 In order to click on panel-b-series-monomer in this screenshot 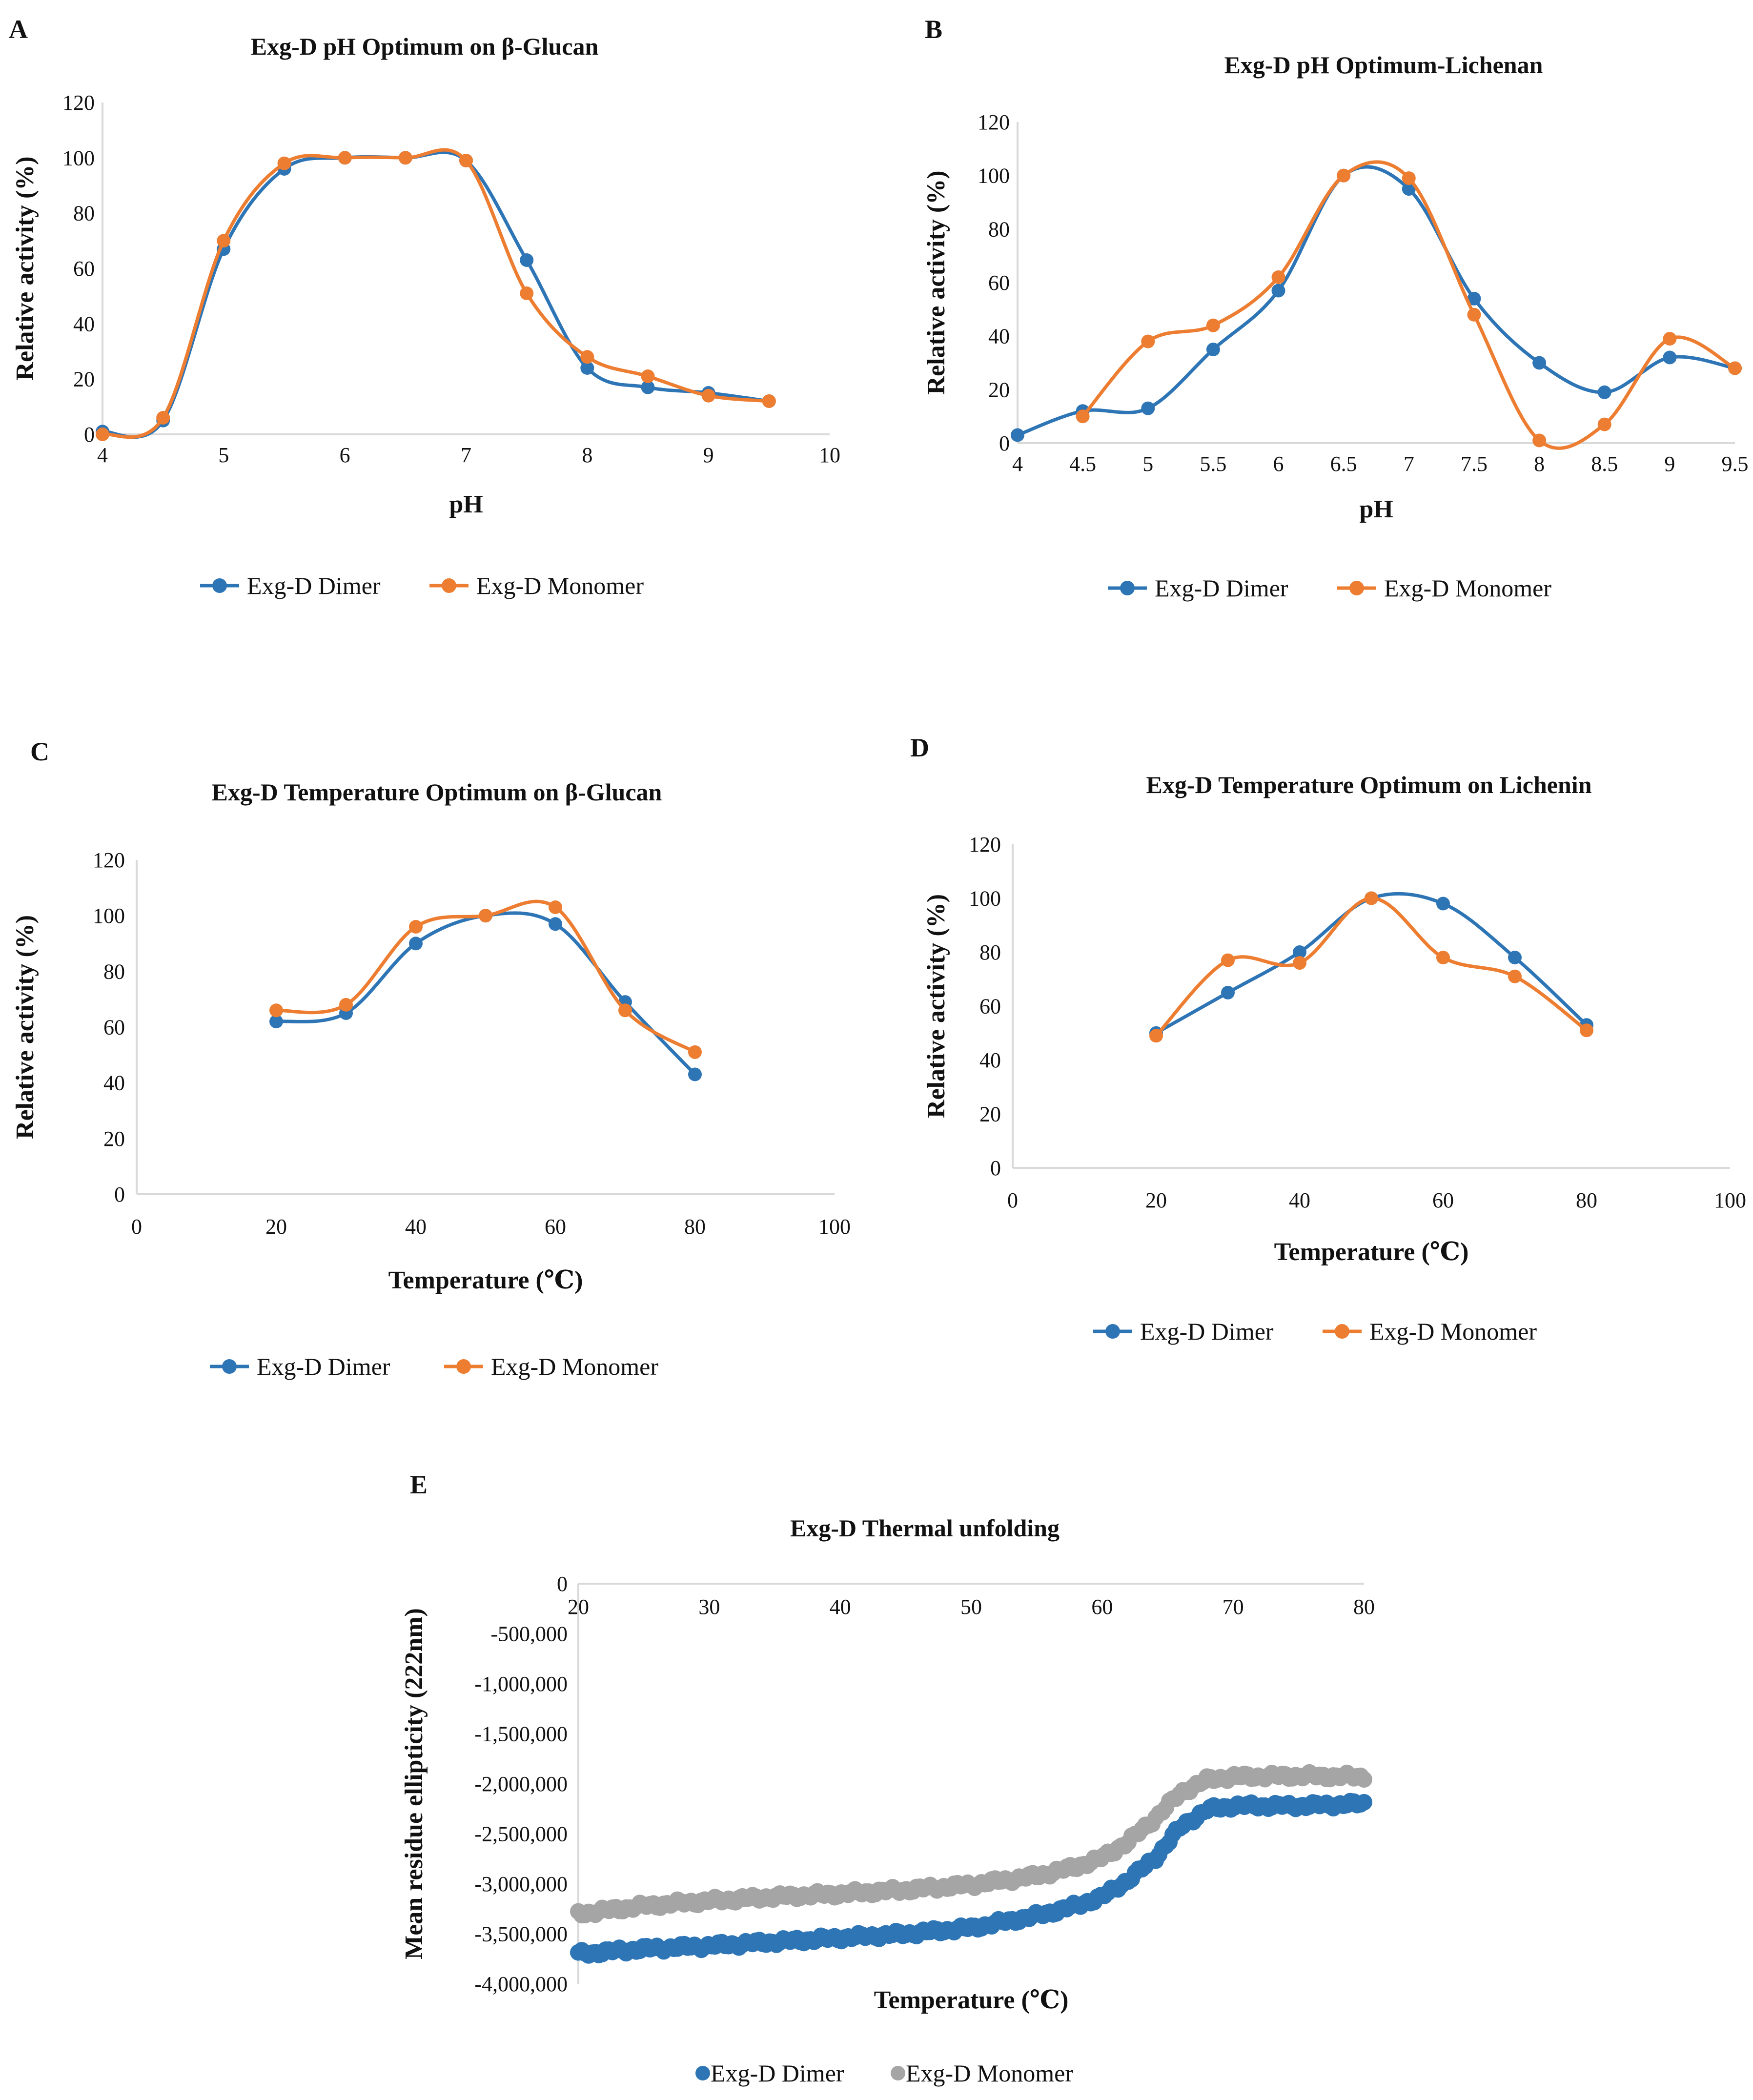, I will do `click(1409, 305)`.